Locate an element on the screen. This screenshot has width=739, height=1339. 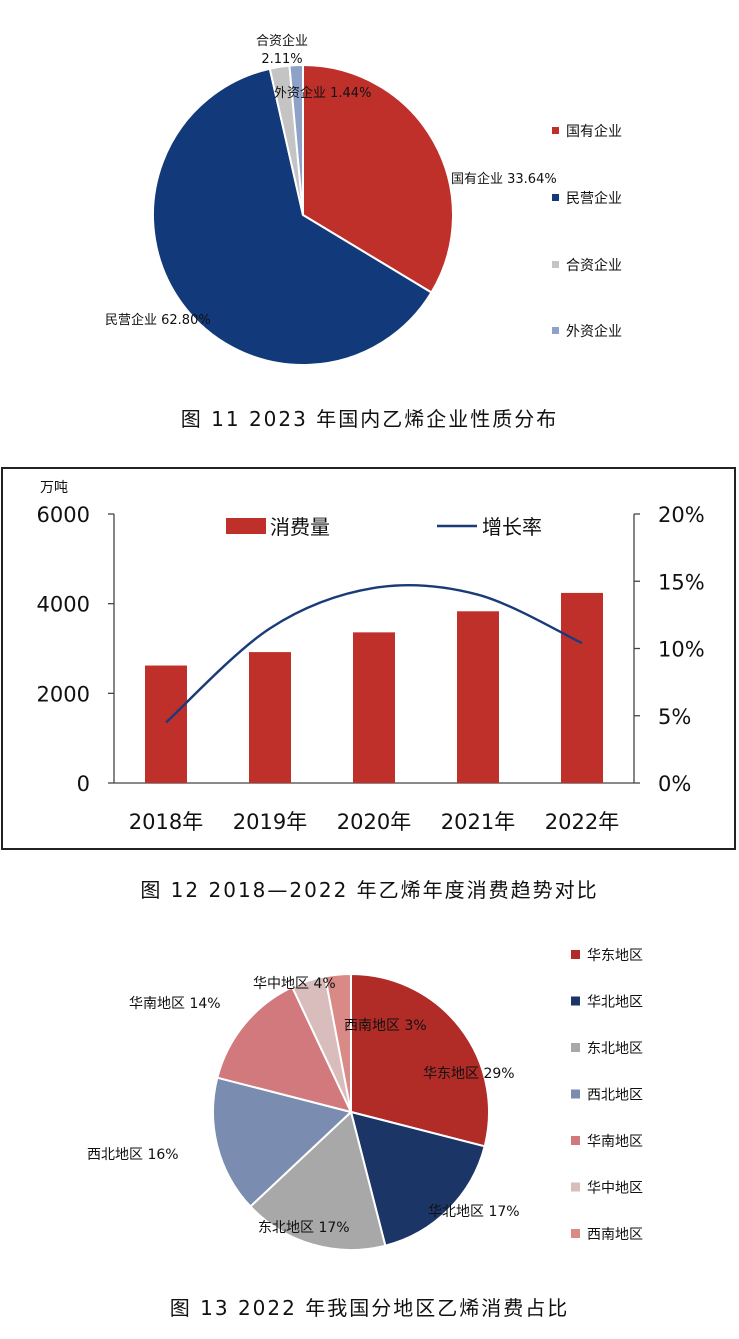
legend11-label-joint: 合资企业 is located at coordinates (594, 265).